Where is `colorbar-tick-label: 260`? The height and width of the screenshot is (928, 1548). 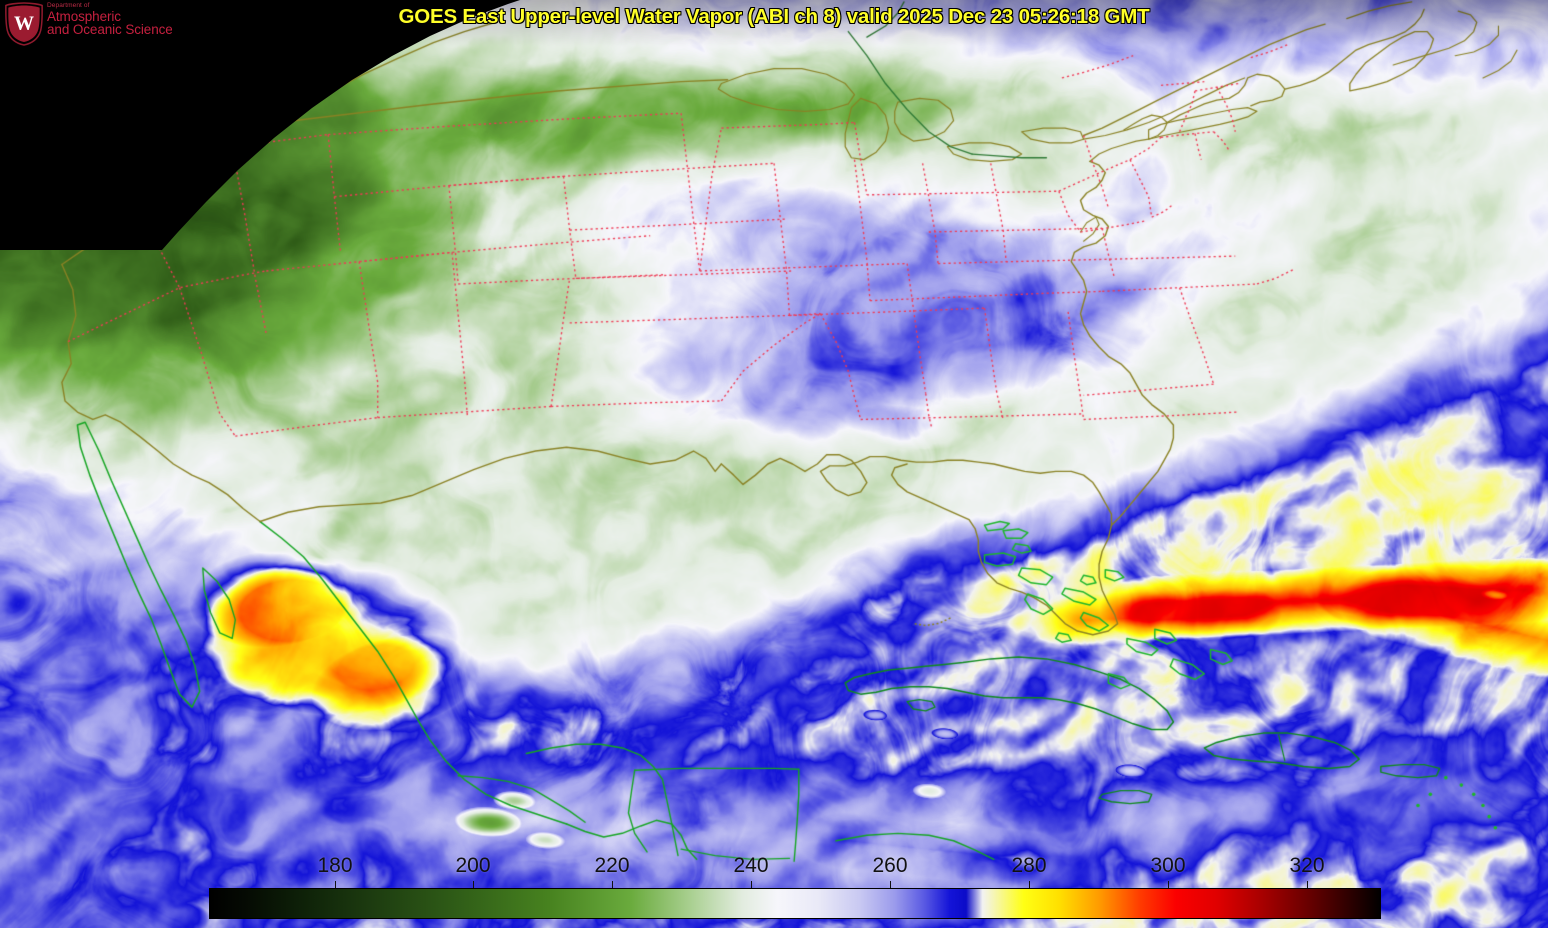 colorbar-tick-label: 260 is located at coordinates (890, 865).